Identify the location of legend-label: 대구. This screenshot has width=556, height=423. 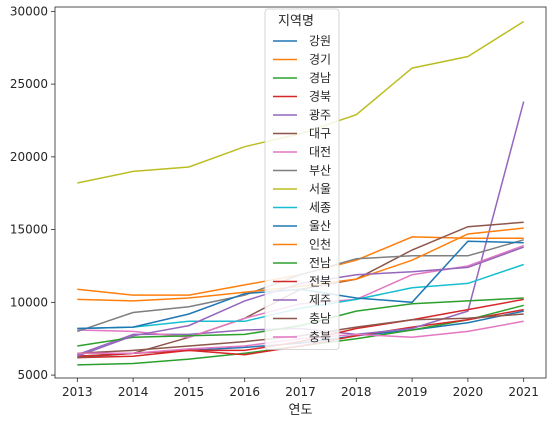
(320, 134).